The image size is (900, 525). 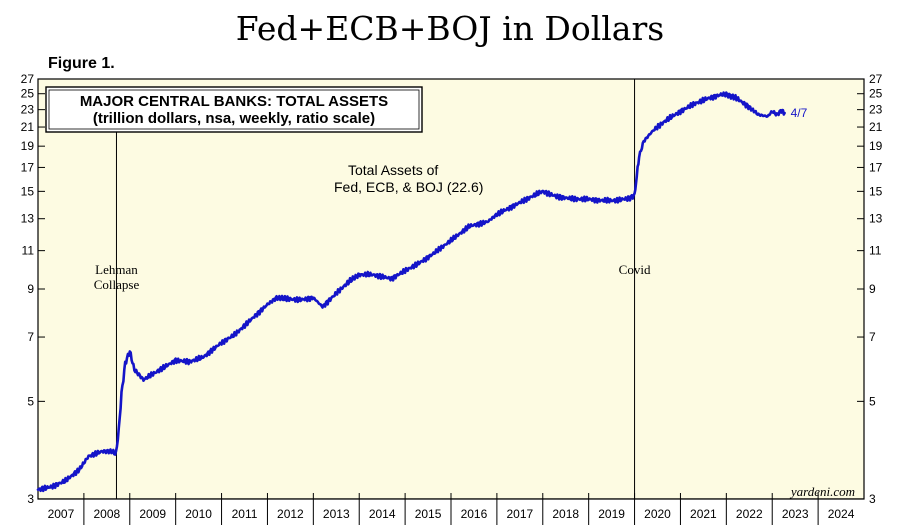 I want to click on ytick-label-right: 7, so click(x=872, y=337).